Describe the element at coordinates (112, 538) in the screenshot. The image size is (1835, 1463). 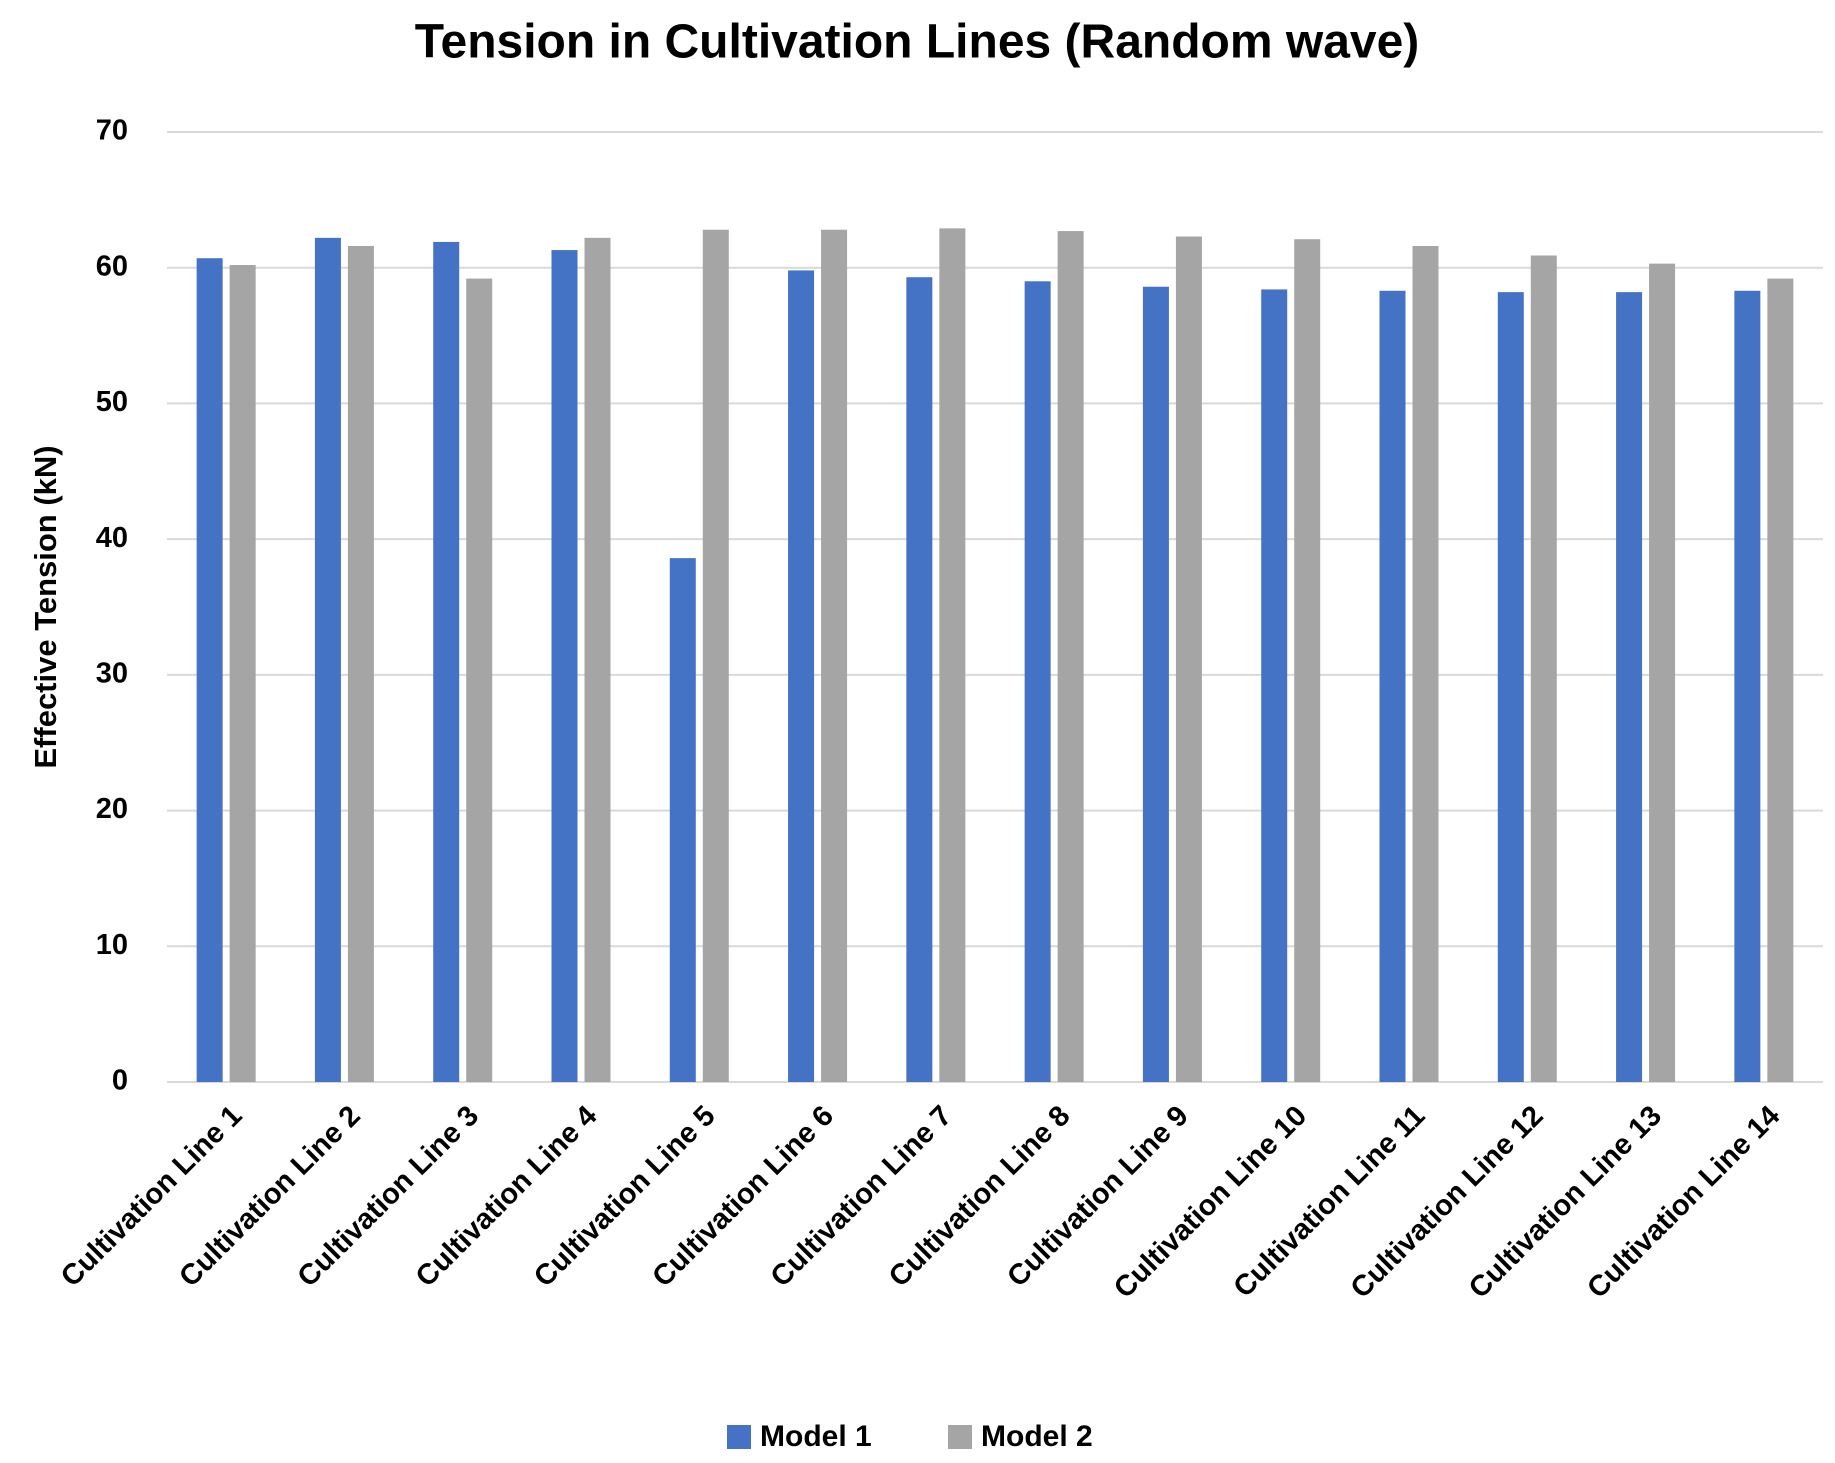
I see `y-tick-label: 40` at that location.